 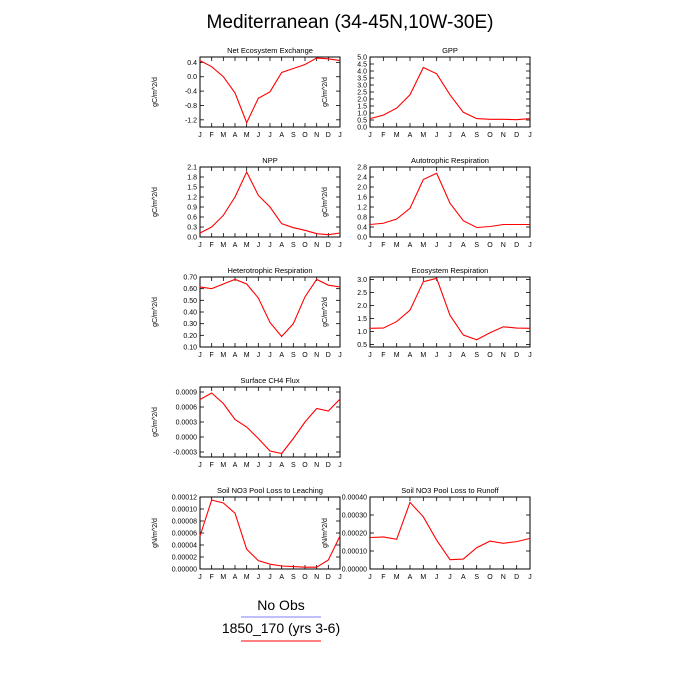 I want to click on y-tick-label: 2.0, so click(x=362, y=188).